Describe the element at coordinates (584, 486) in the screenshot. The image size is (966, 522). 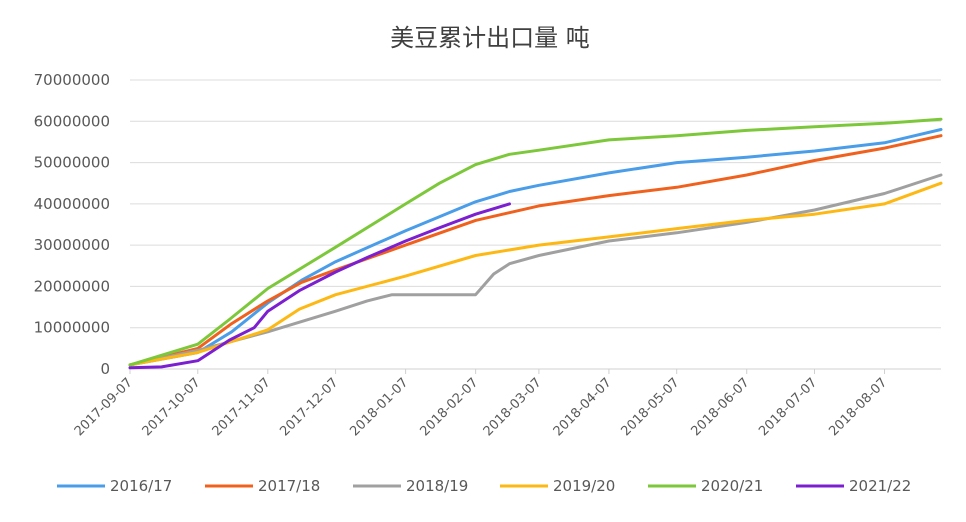
I see `legend-label: 2019/20` at that location.